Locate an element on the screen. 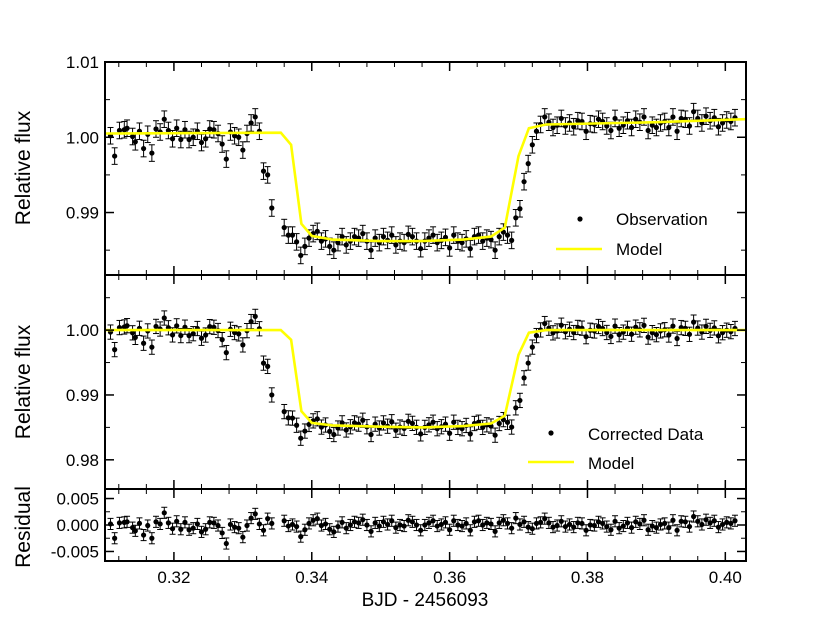 This screenshot has height=623, width=830. x-axis-label: BJD - 2456093 is located at coordinates (425, 600).